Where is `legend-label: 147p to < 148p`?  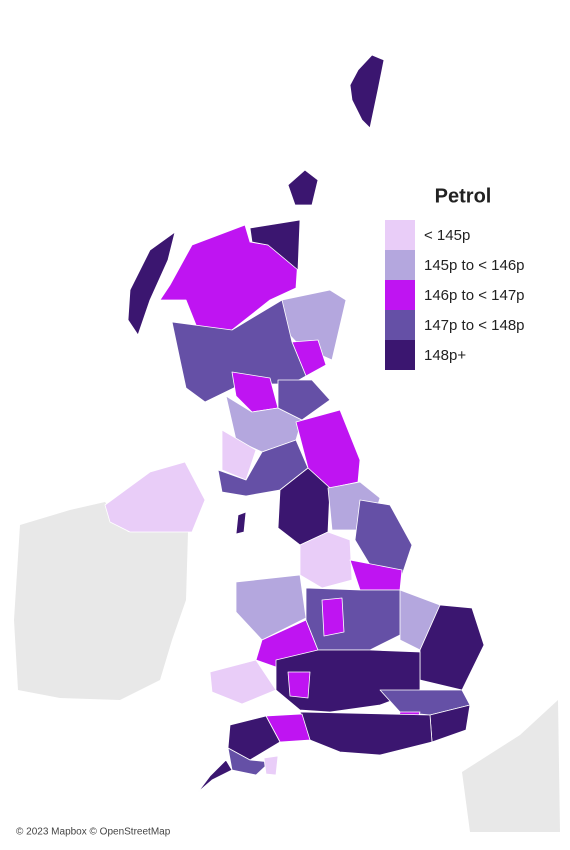 legend-label: 147p to < 148p is located at coordinates (474, 325).